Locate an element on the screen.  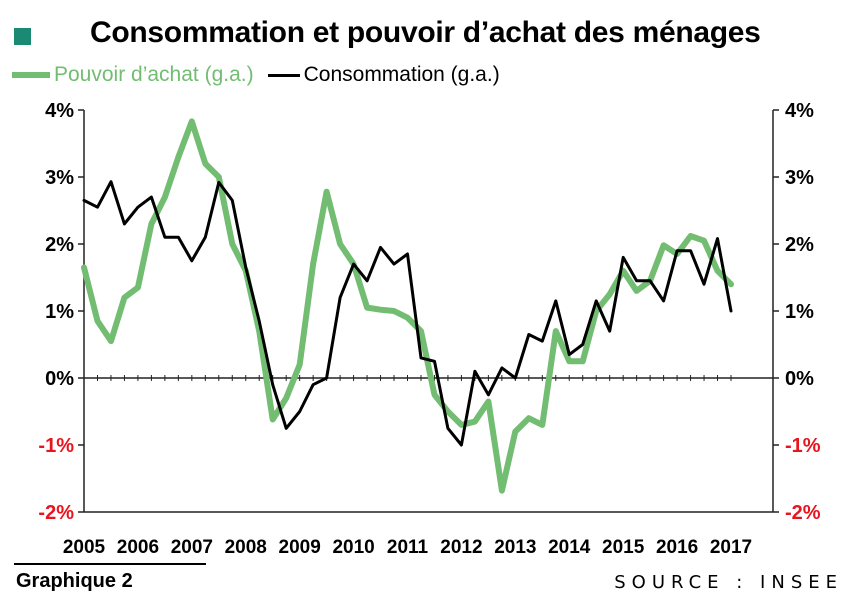
x-tick-label: 2009 is located at coordinates (300, 547).